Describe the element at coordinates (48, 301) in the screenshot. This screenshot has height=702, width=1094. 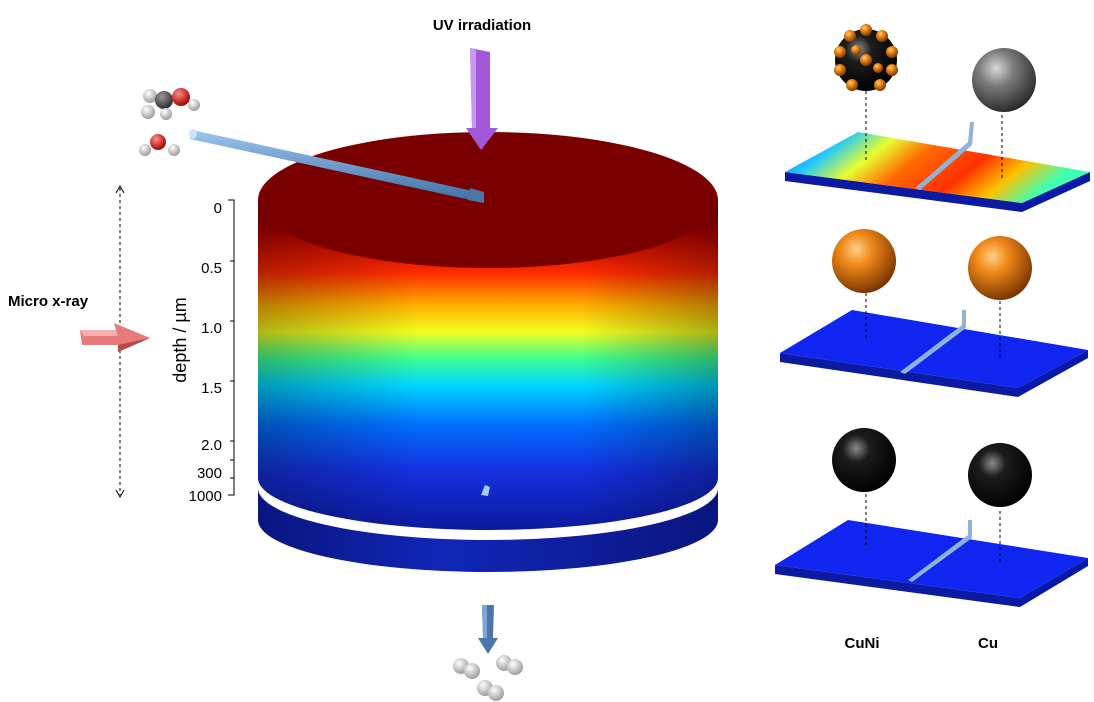
I see `micro-xray-label: Micro x-ray` at that location.